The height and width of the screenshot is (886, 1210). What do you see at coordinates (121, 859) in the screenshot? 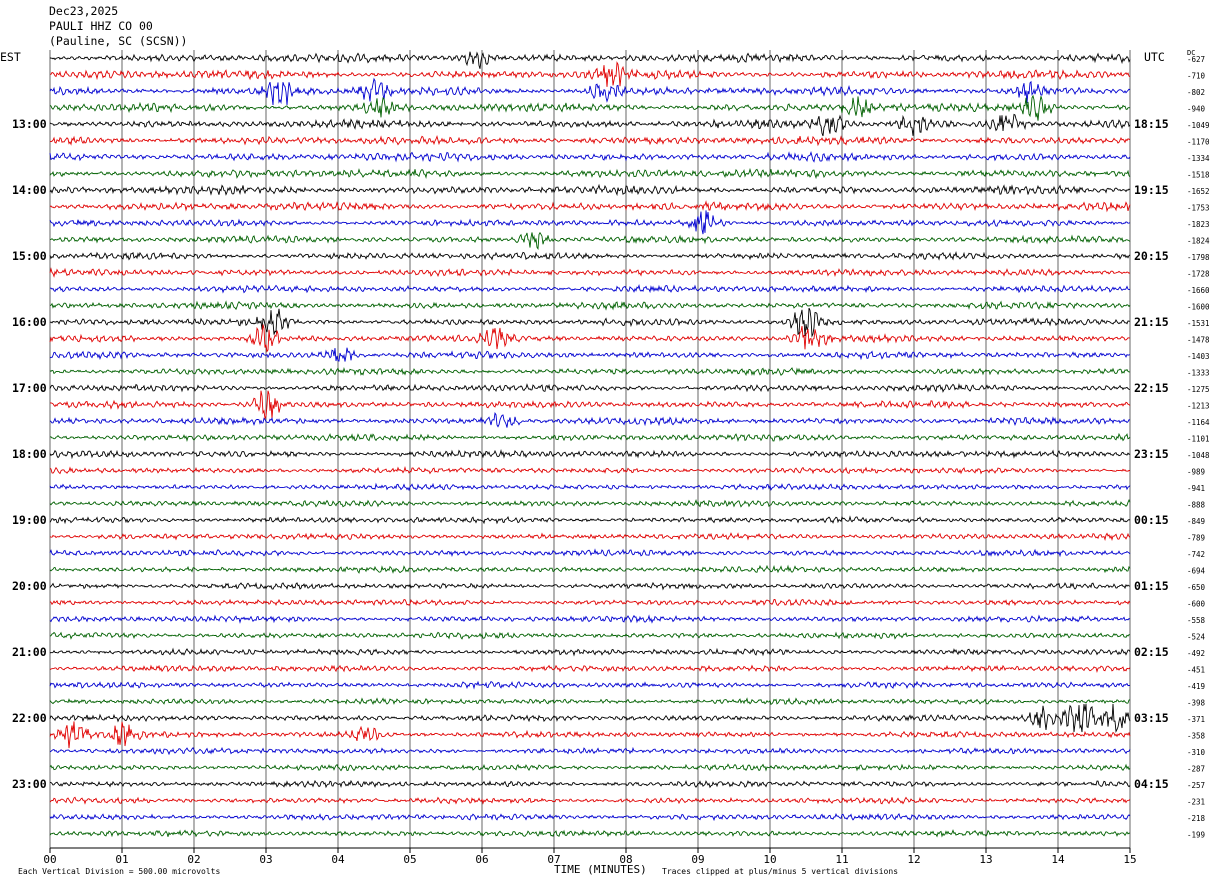
I see `x-tick-label: 01` at bounding box center [121, 859].